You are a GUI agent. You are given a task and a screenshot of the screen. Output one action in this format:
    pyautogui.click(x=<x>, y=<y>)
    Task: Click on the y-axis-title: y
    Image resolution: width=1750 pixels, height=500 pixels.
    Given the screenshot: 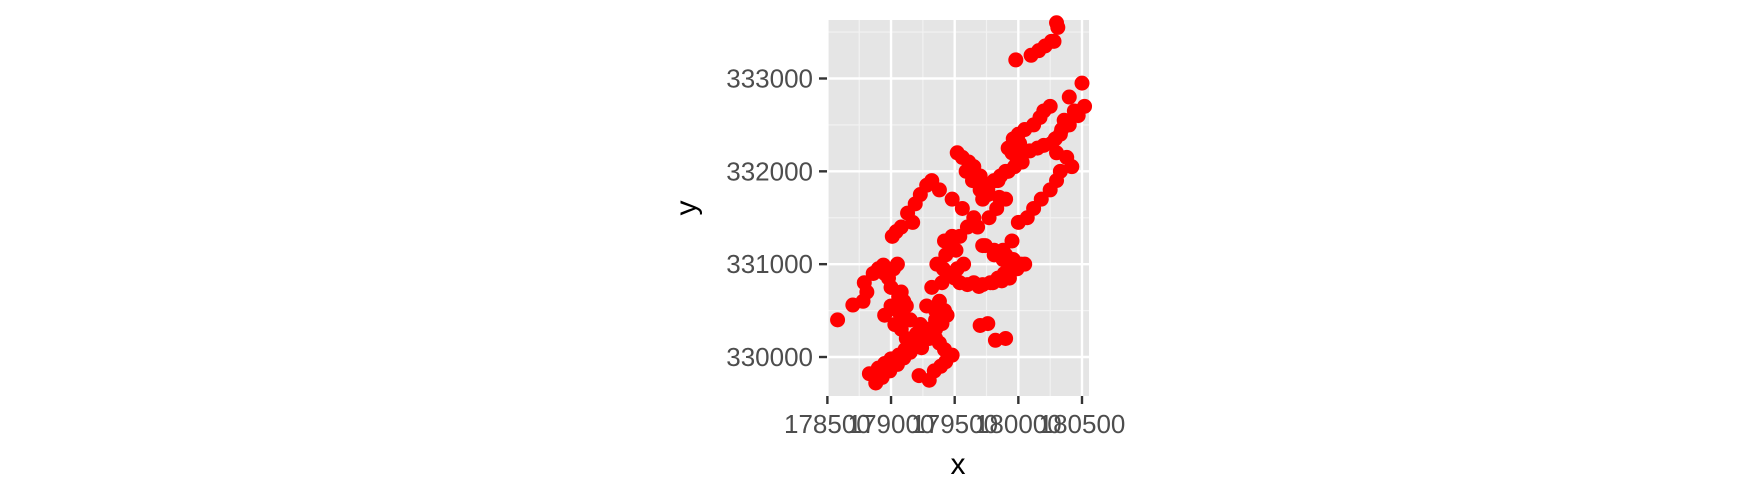 What is the action you would take?
    pyautogui.click(x=686, y=208)
    